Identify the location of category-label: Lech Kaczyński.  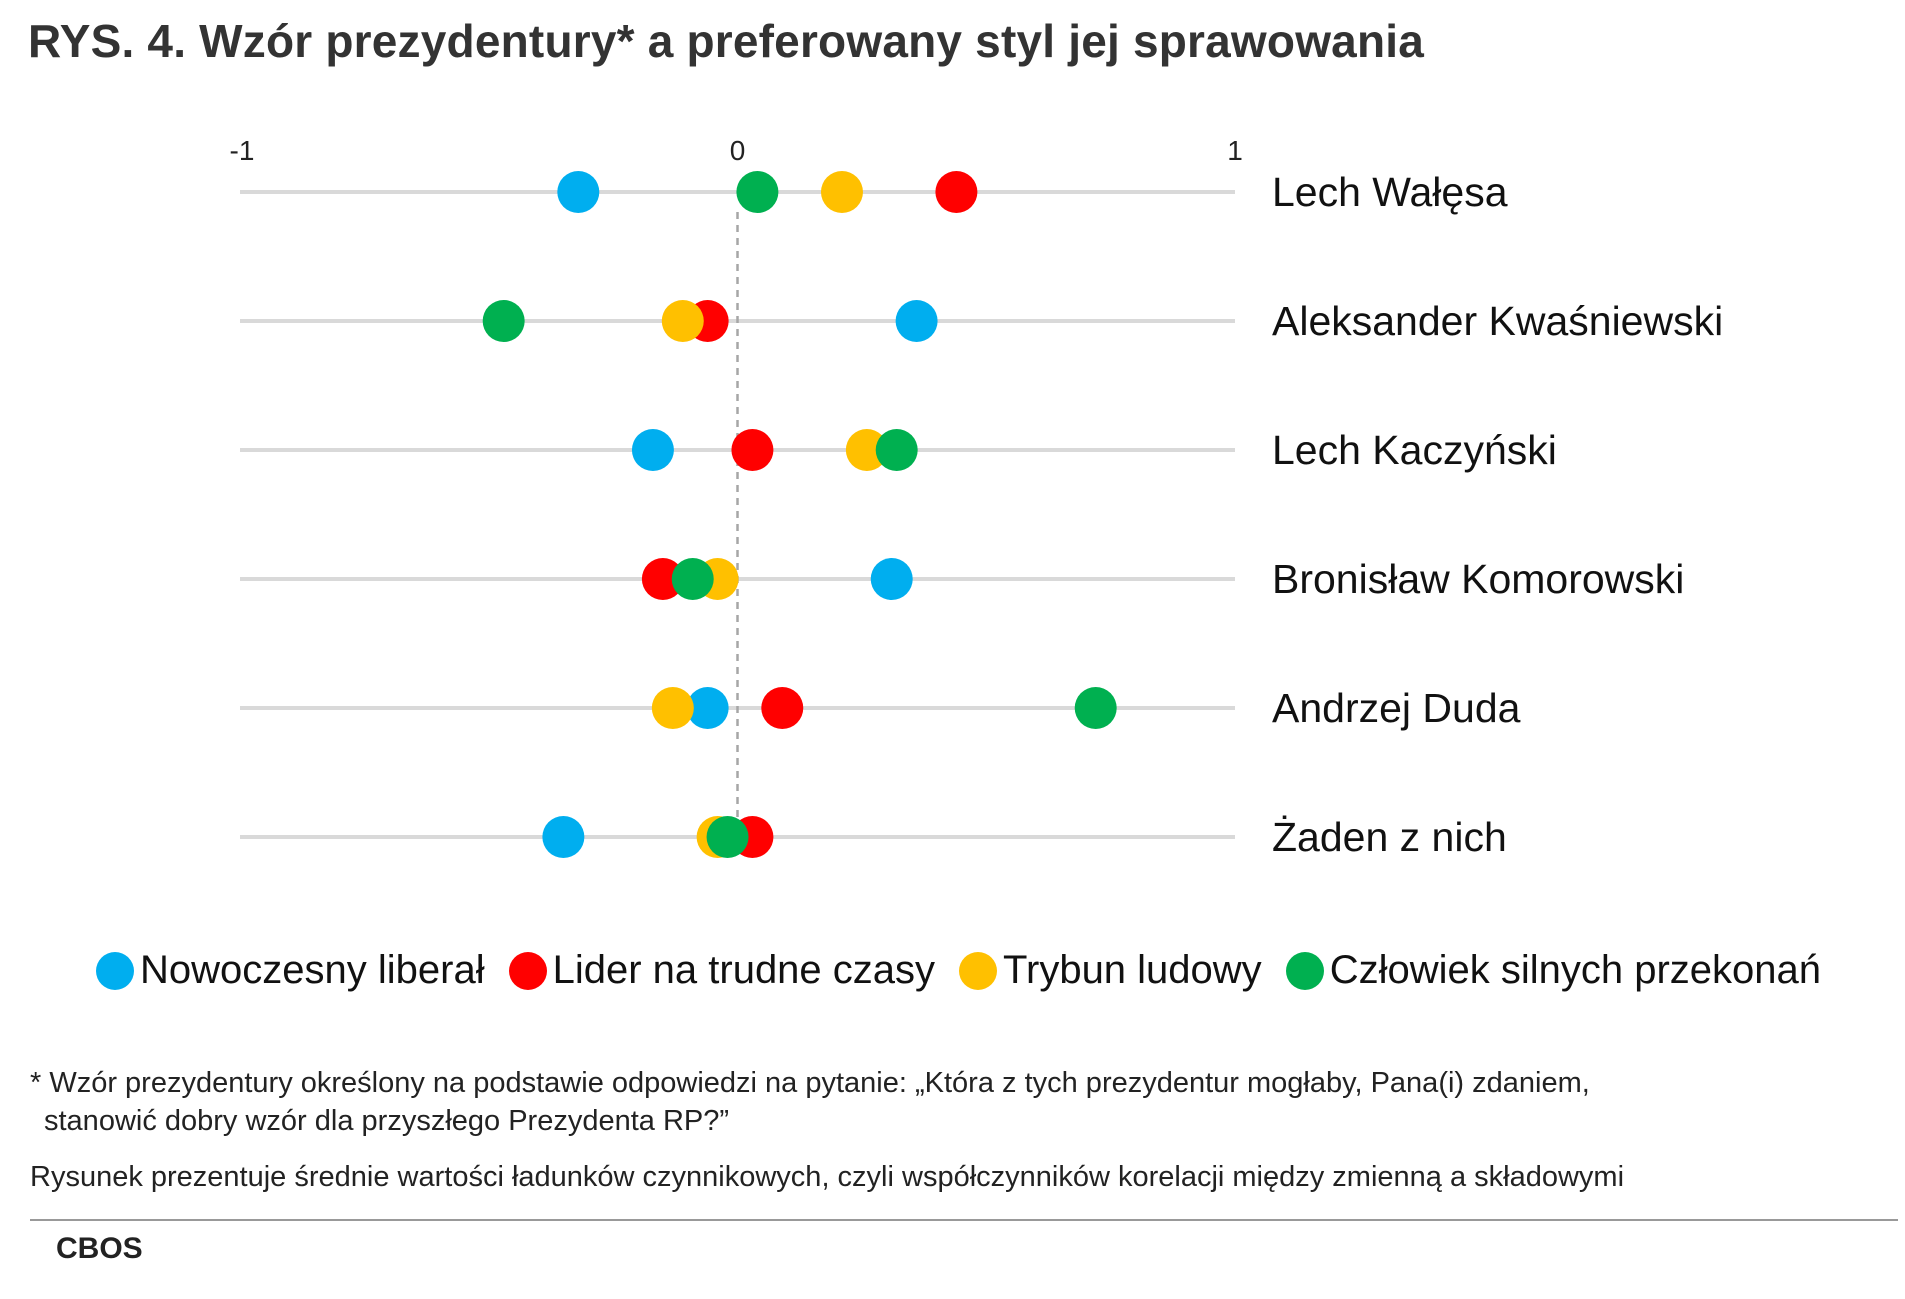
(1414, 450).